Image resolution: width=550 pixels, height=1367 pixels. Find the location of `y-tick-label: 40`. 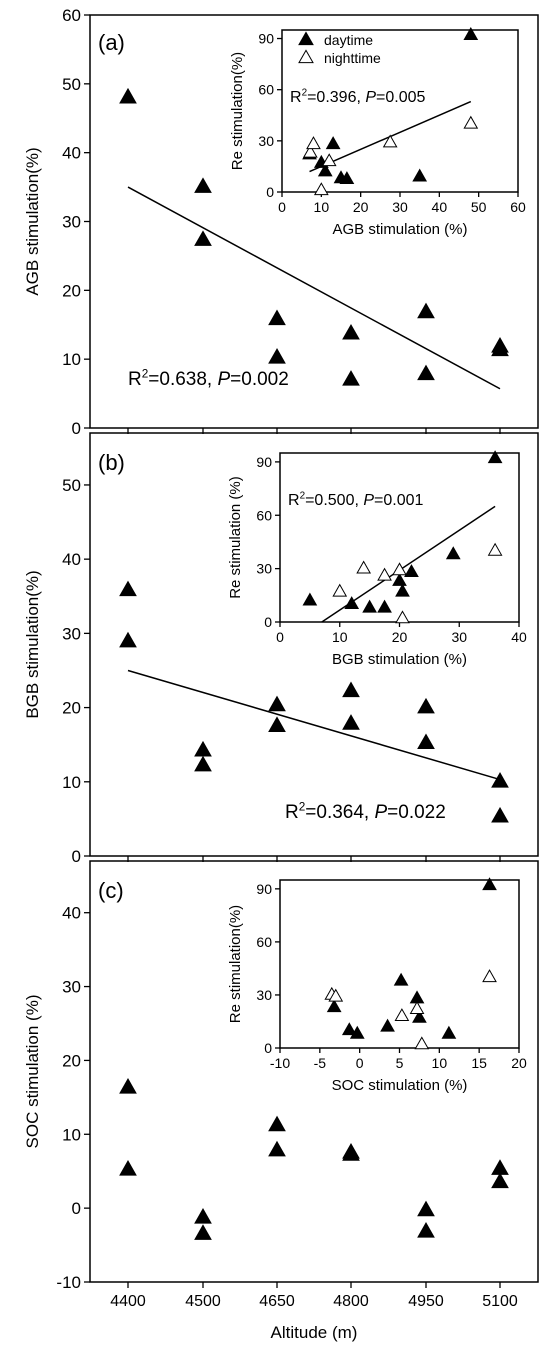

y-tick-label: 40 is located at coordinates (71, 913).